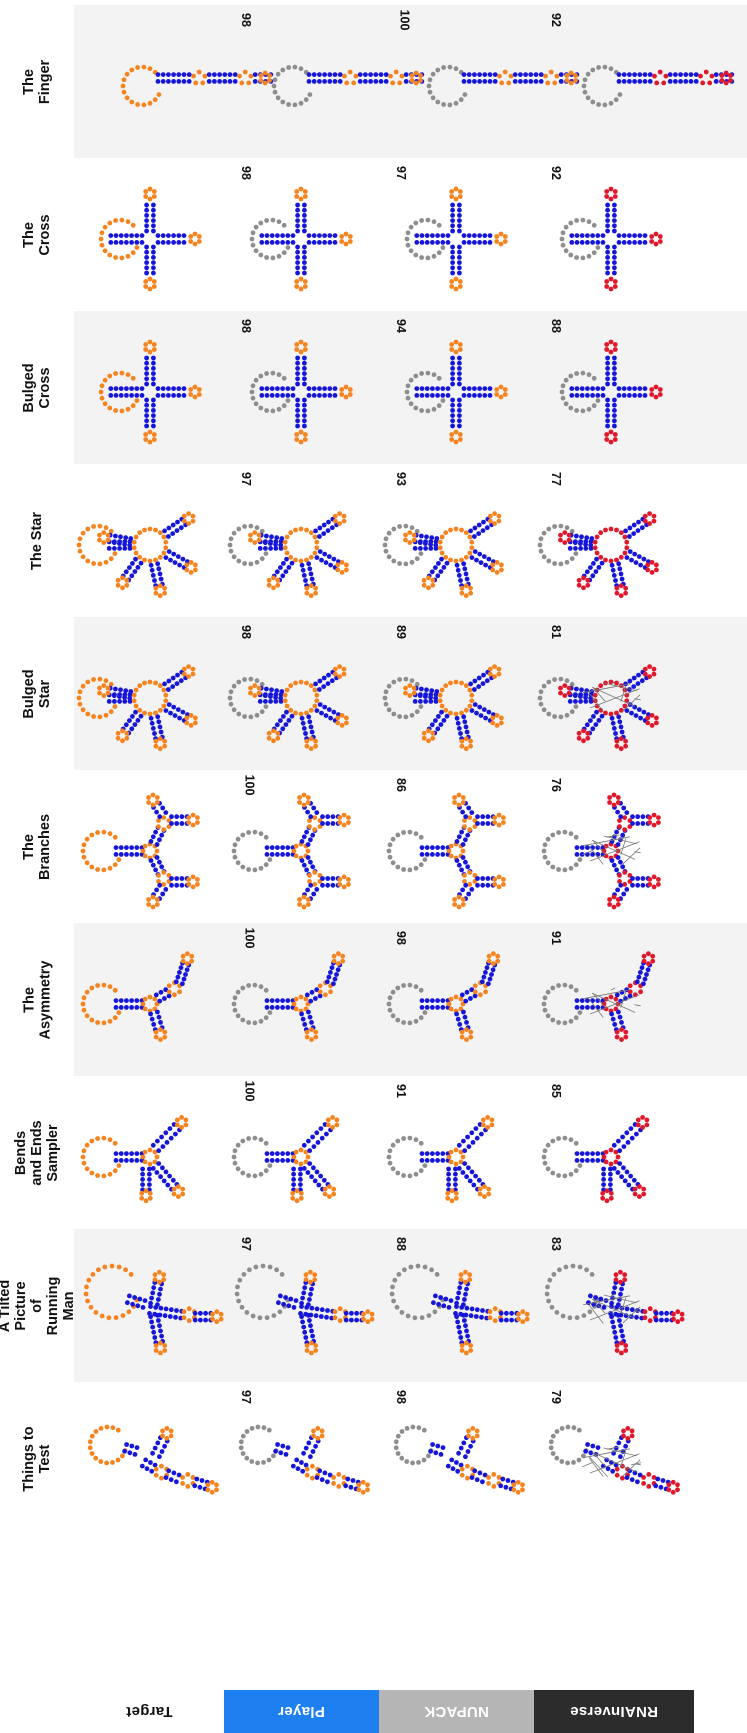 This screenshot has width=747, height=1733. I want to click on row-label-rnainverse: RNAInverse, so click(614, 1711).